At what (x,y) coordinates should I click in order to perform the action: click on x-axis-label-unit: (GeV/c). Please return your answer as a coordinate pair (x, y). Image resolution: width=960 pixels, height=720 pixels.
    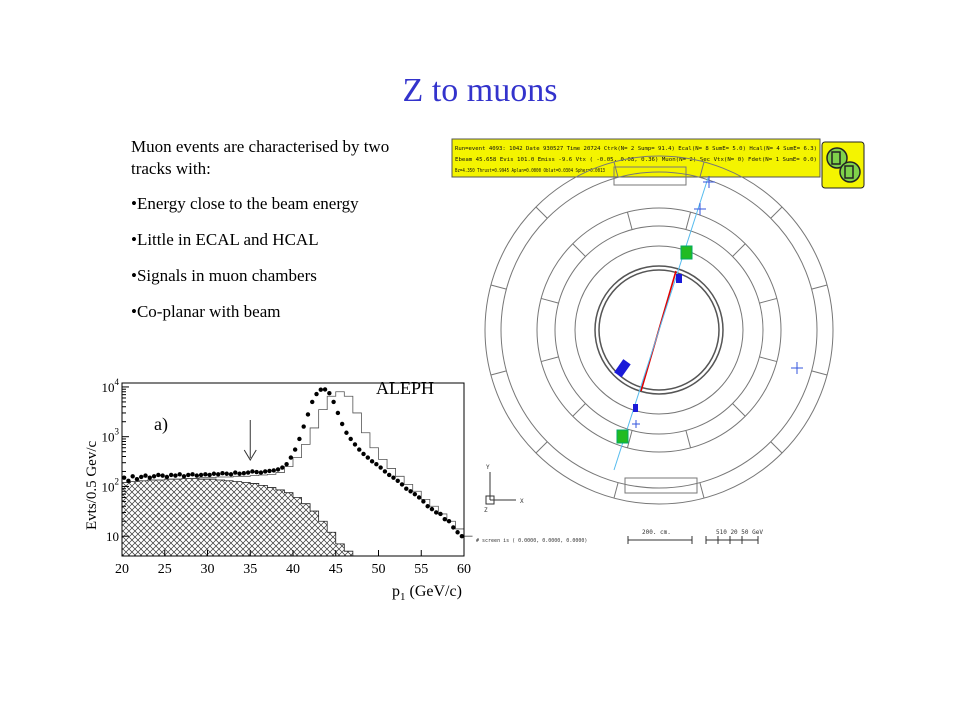
    Looking at the image, I should click on (434, 591).